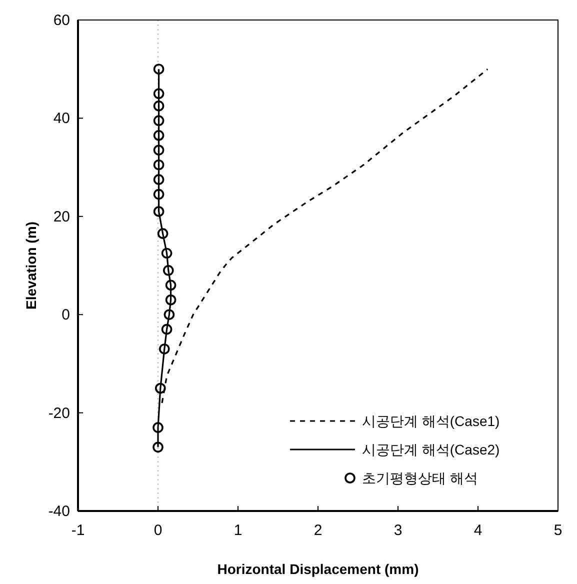  What do you see at coordinates (59, 413) in the screenshot?
I see `y-tick-label: -20` at bounding box center [59, 413].